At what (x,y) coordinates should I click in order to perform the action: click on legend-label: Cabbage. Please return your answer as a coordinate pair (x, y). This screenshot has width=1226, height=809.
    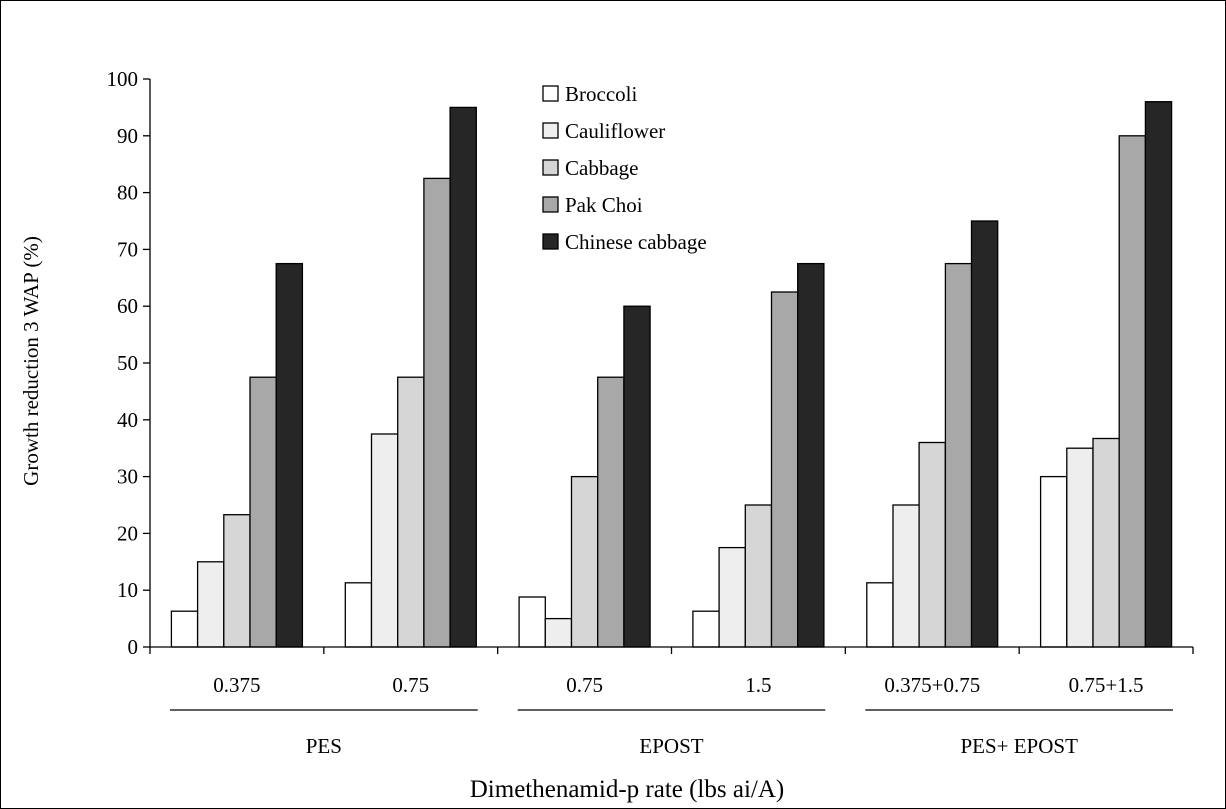
    Looking at the image, I should click on (601, 168).